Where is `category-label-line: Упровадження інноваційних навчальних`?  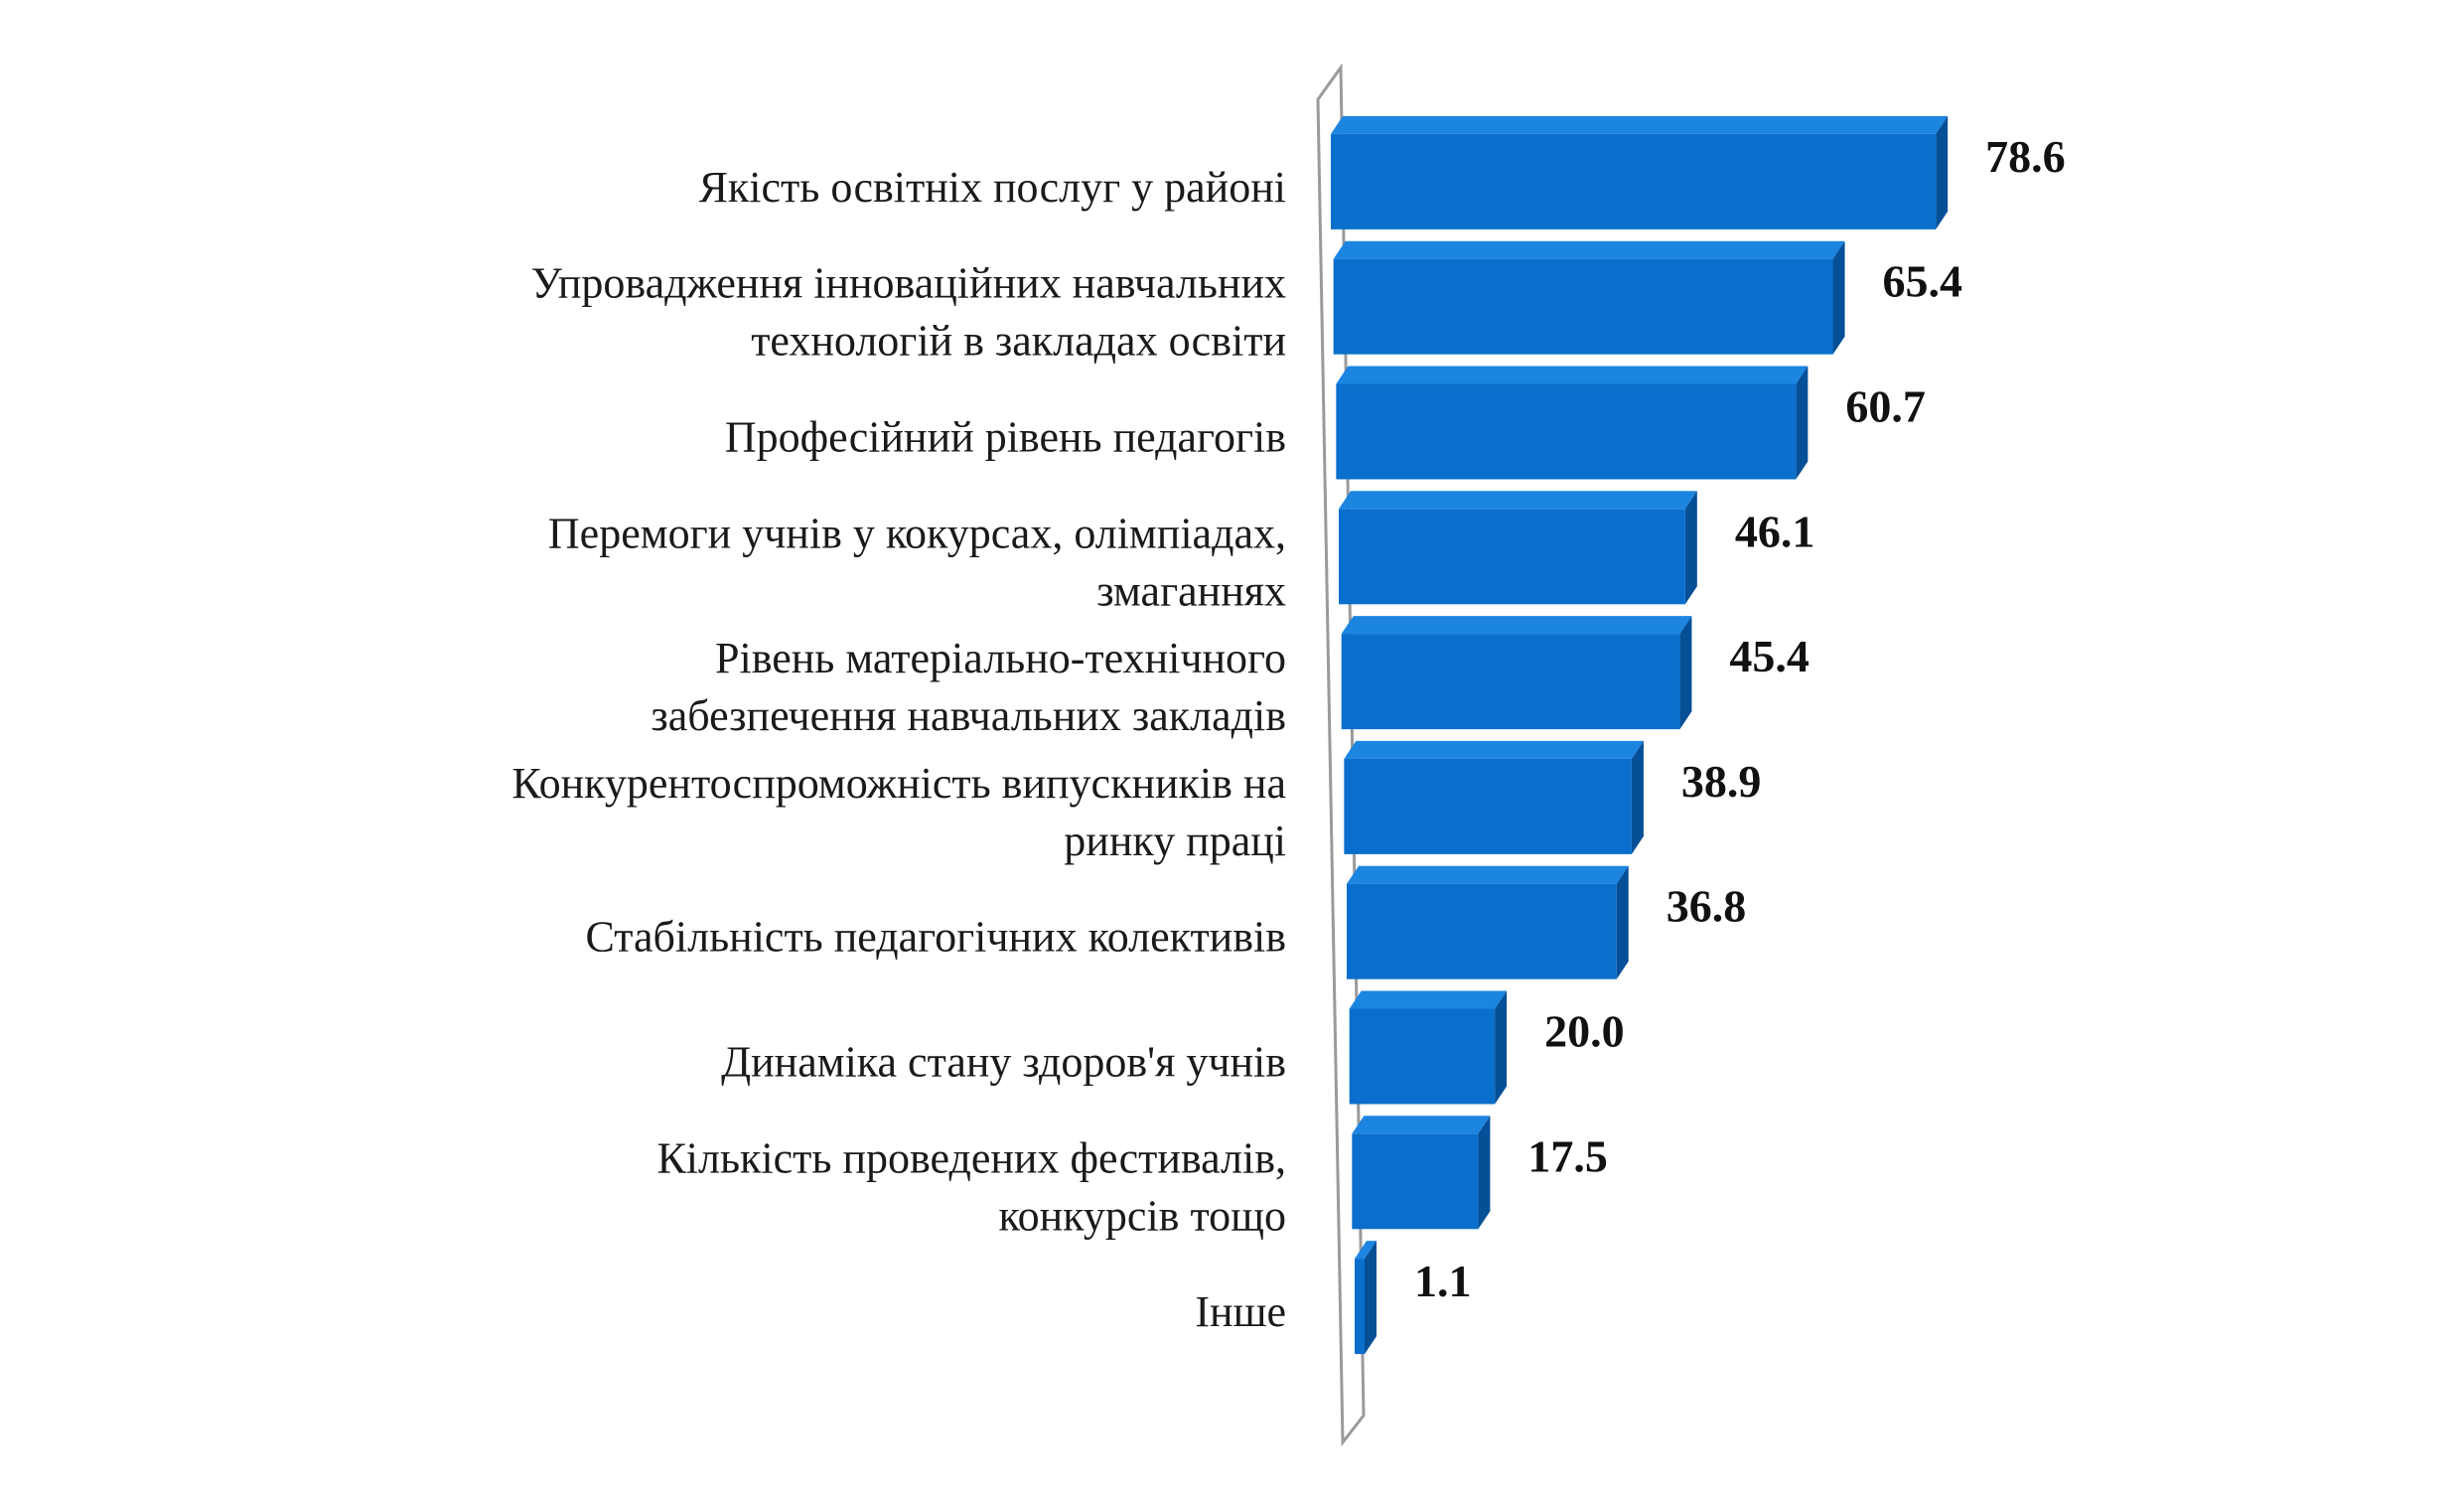
category-label-line: Упровадження інноваційних навчальних is located at coordinates (908, 283).